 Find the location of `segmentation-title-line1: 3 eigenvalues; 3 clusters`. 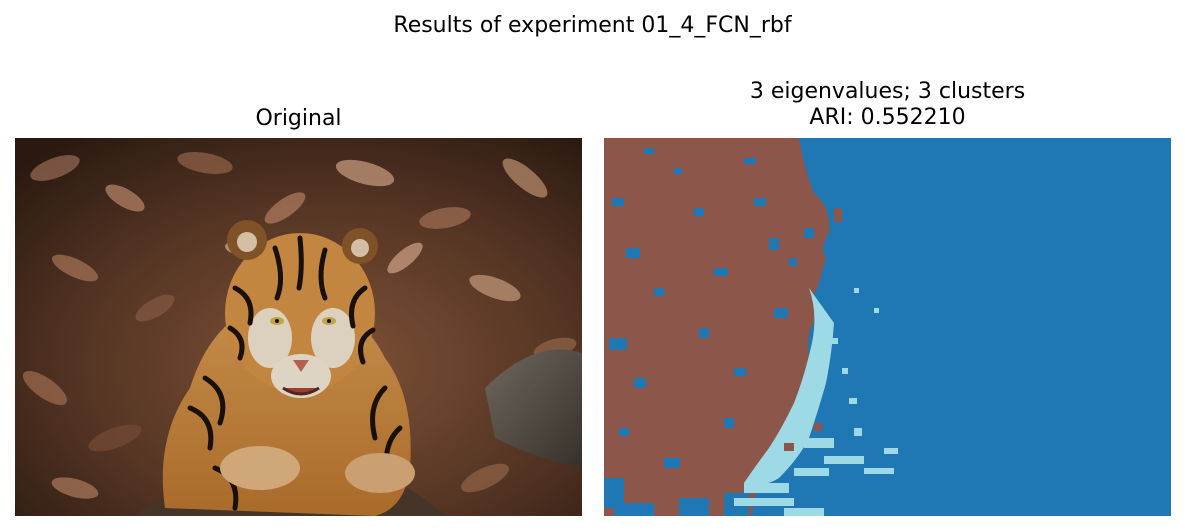

segmentation-title-line1: 3 eigenvalues; 3 clusters is located at coordinates (887, 91).